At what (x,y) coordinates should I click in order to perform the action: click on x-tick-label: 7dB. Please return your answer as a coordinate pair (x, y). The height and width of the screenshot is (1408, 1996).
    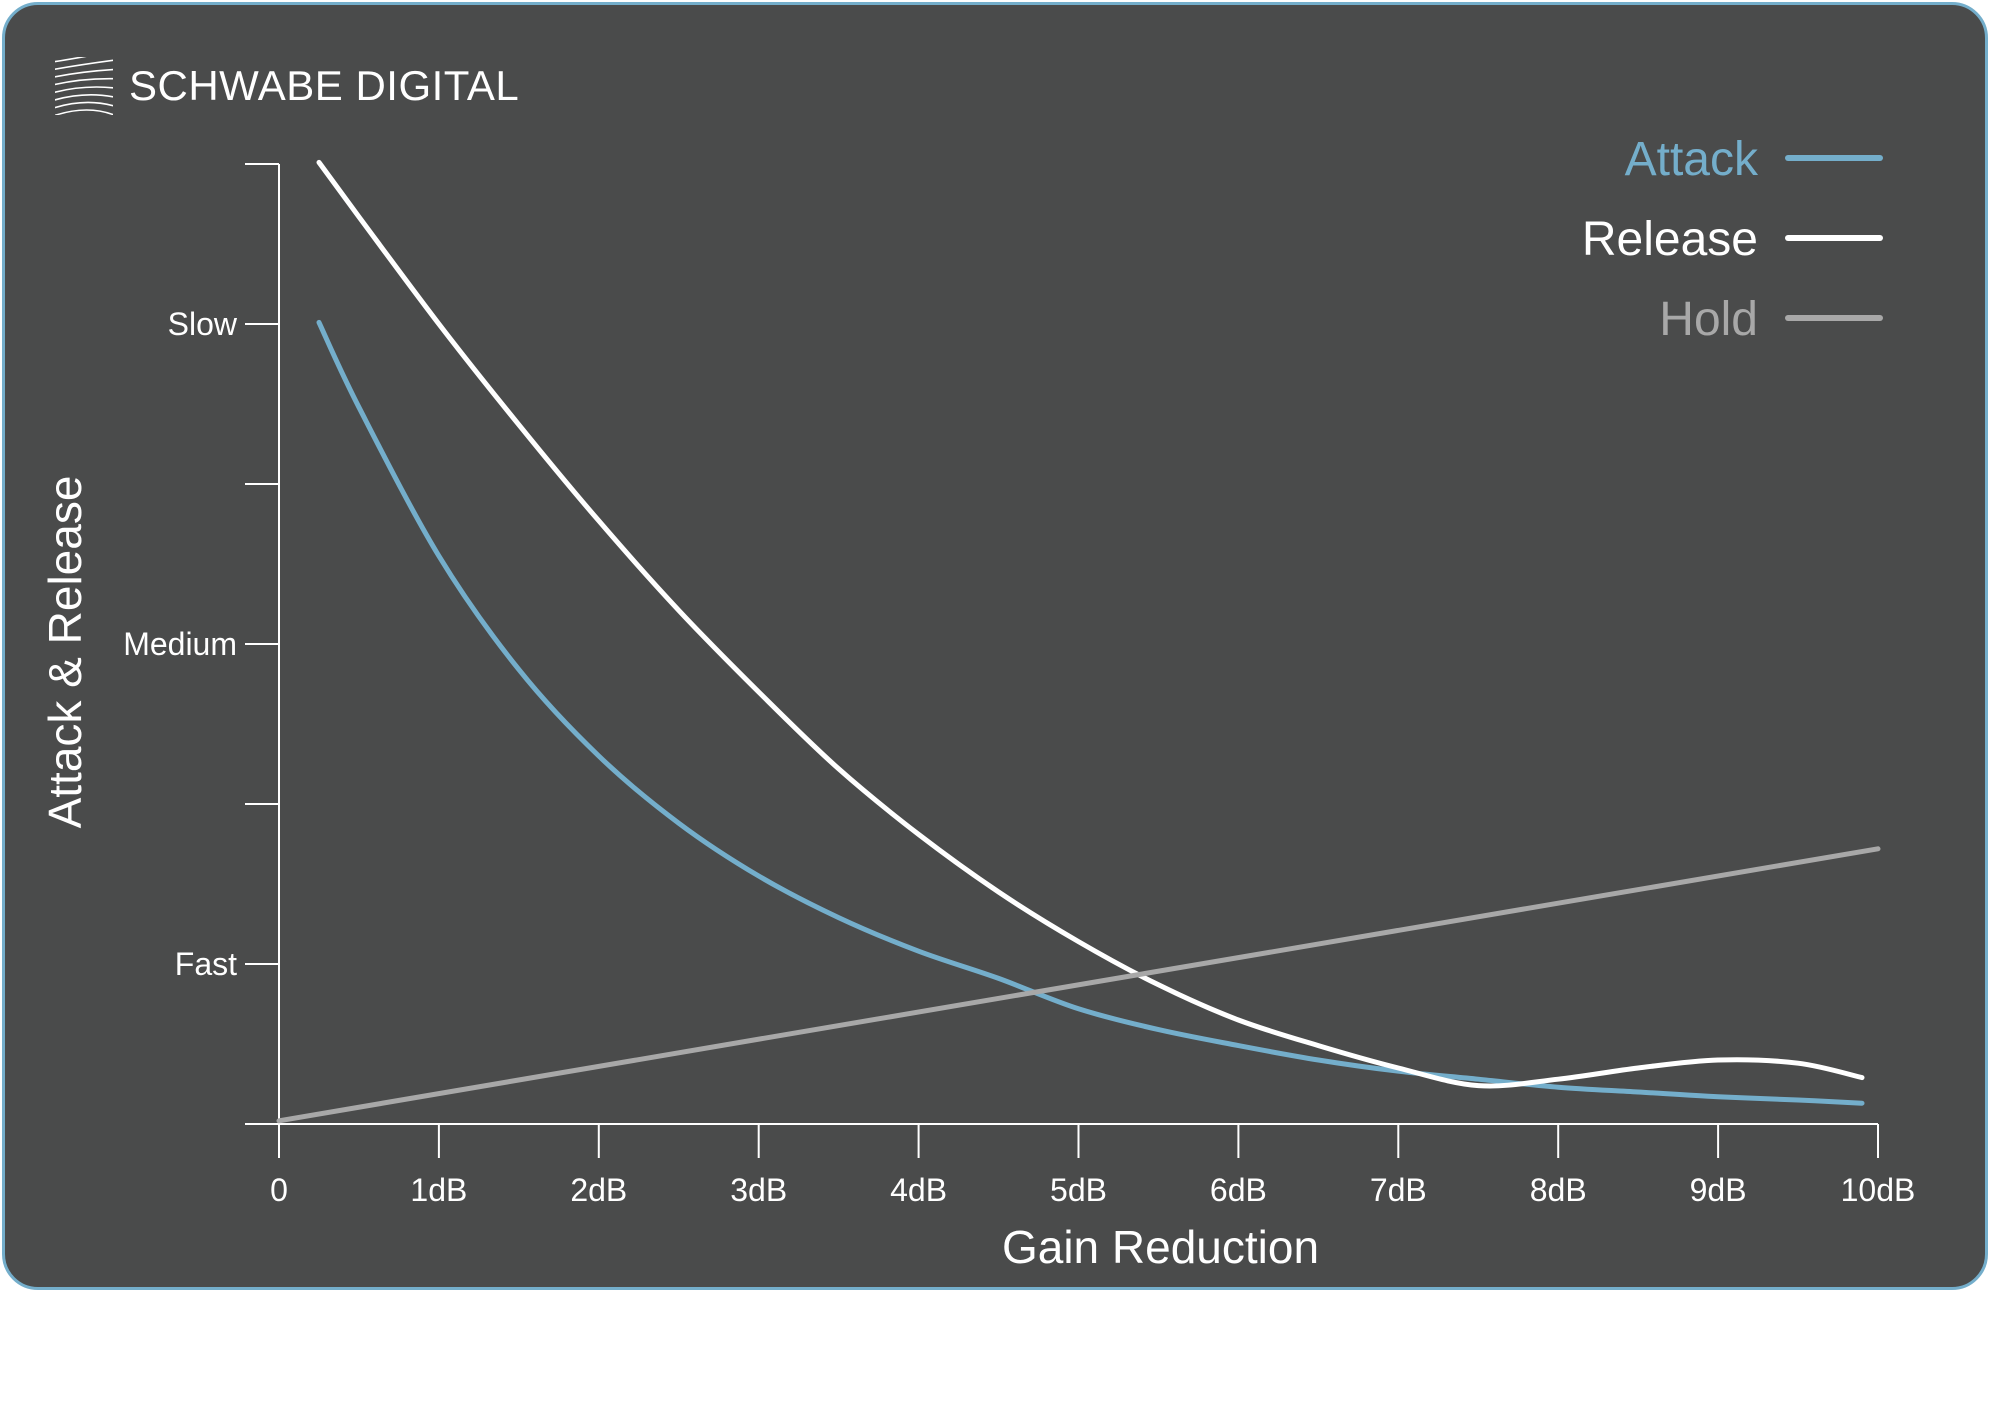
    Looking at the image, I should click on (1398, 1190).